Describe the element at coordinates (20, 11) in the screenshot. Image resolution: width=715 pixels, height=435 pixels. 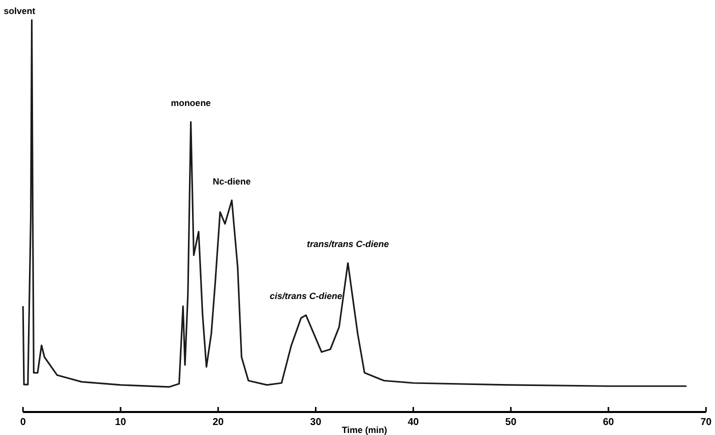
I see `annotation: solvent` at that location.